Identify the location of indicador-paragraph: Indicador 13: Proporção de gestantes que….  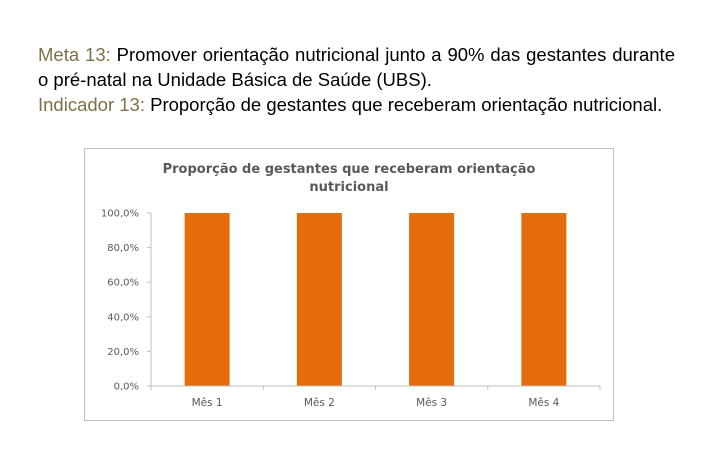
(356, 104).